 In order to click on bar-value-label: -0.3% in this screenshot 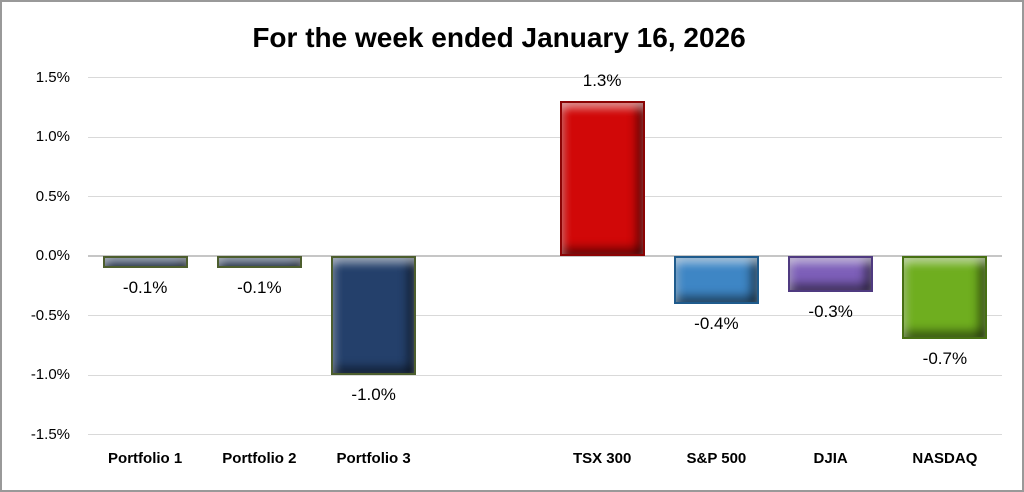, I will do `click(830, 311)`.